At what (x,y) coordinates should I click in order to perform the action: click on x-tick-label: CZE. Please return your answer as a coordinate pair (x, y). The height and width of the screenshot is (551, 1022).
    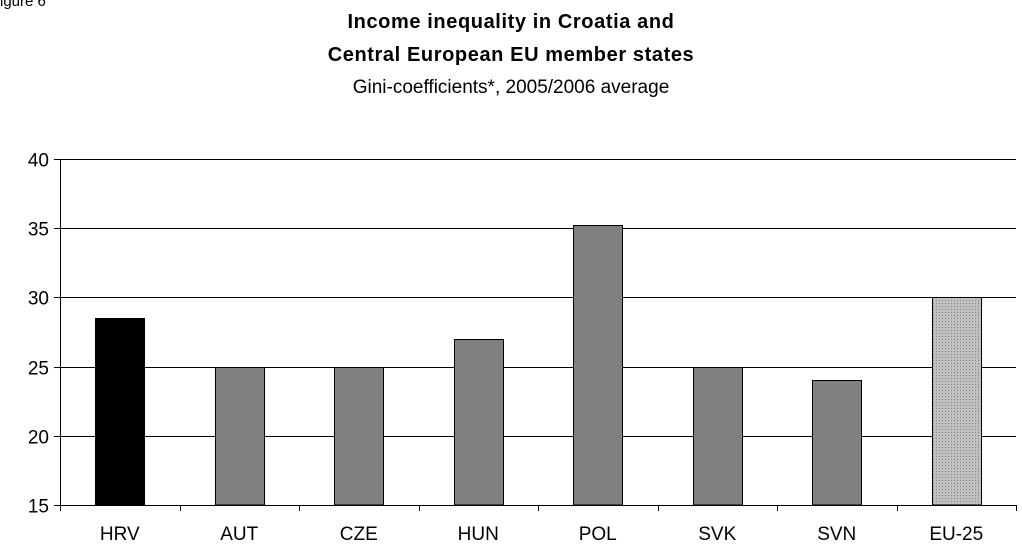
    Looking at the image, I should click on (359, 534).